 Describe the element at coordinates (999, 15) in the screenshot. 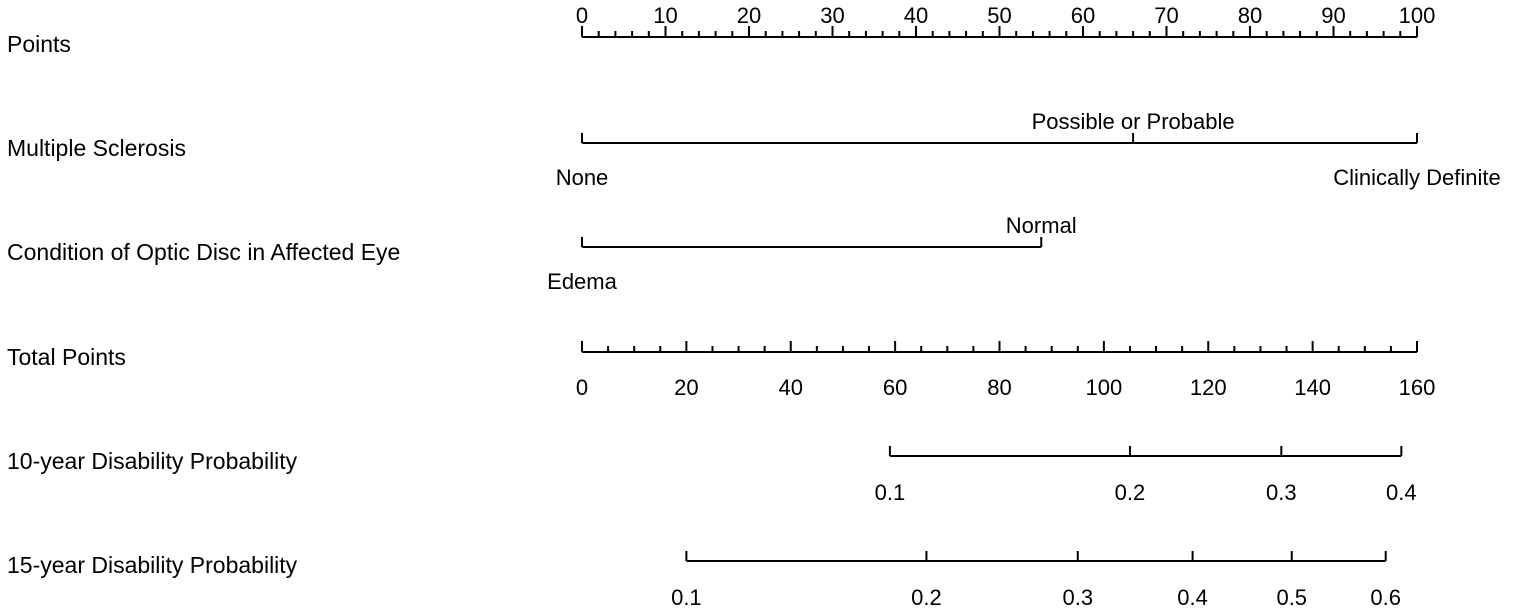

I see `points-tick-label: 50` at that location.